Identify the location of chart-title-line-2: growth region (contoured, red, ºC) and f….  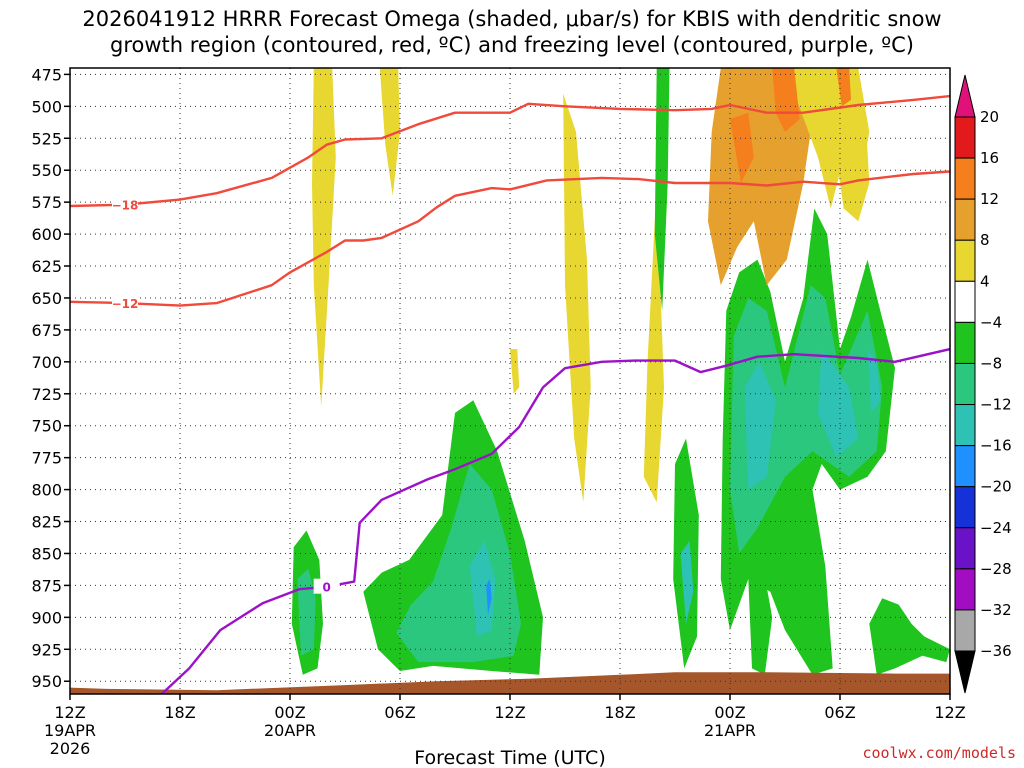
(512, 45).